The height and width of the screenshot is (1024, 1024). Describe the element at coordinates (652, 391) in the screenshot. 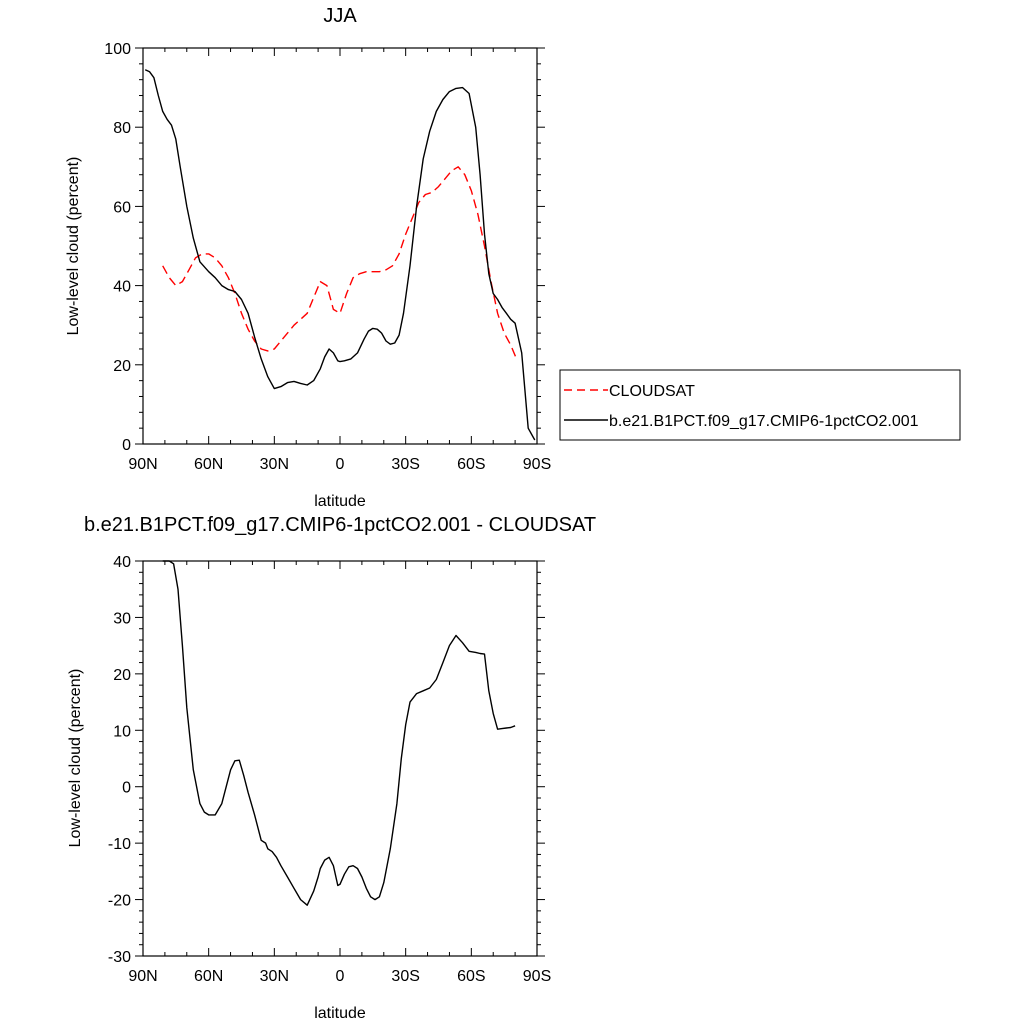

I see `legend-label-cloudsat: CLOUDSAT` at that location.